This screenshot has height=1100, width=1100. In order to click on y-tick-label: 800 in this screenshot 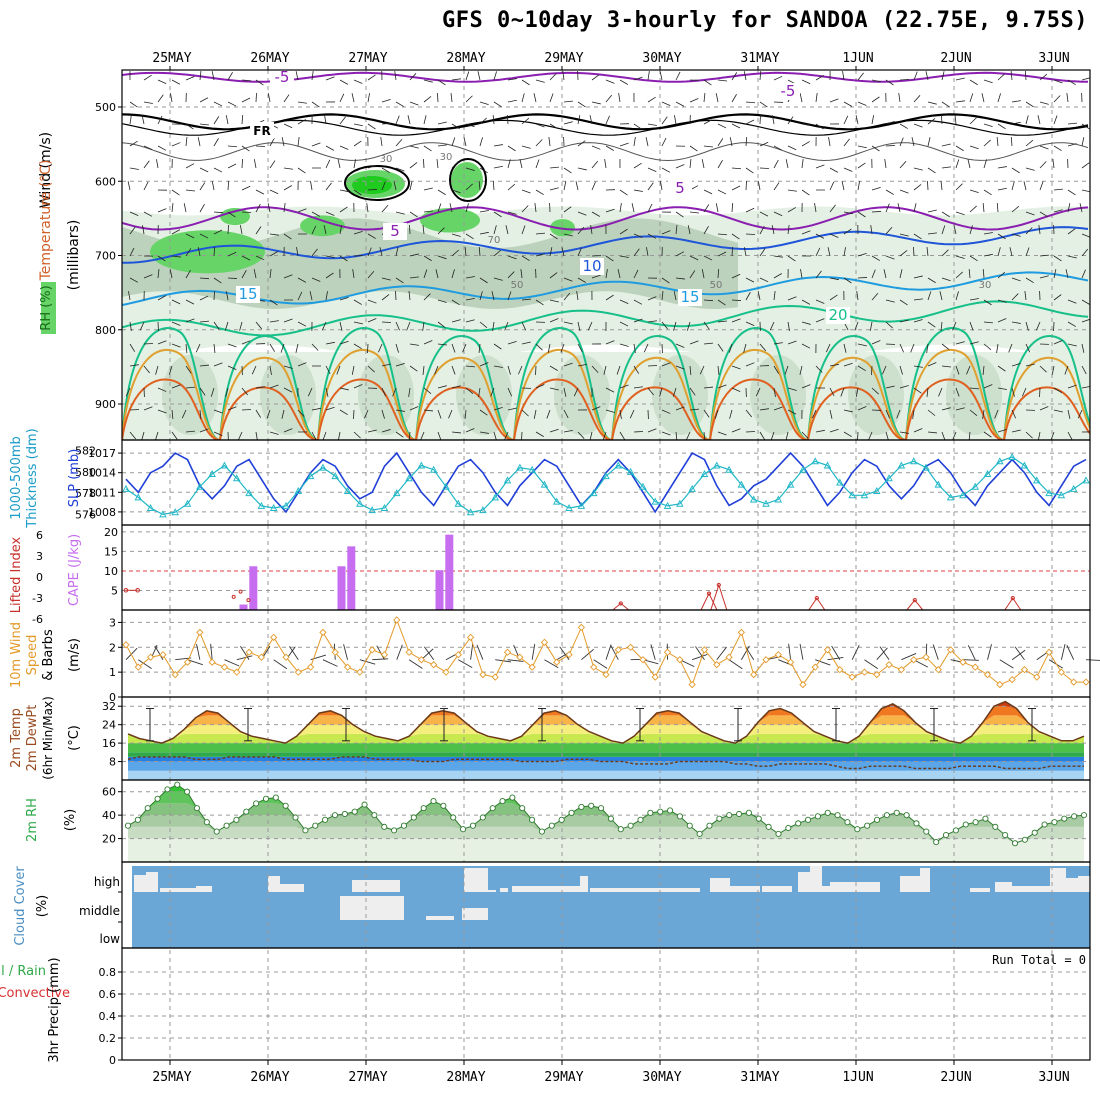, I will do `click(105, 330)`.